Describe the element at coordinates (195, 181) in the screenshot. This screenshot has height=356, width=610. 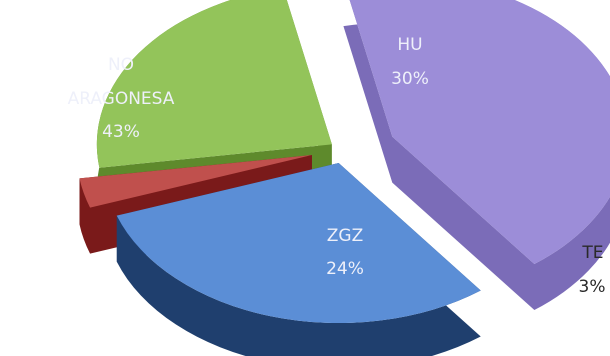
I see `slice-te` at that location.